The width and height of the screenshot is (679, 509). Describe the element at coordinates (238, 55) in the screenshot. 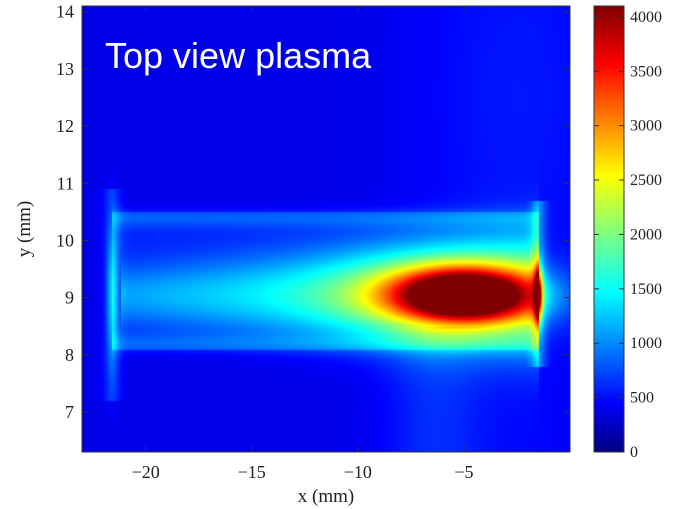

I see `chart-title: Top view plasma` at that location.